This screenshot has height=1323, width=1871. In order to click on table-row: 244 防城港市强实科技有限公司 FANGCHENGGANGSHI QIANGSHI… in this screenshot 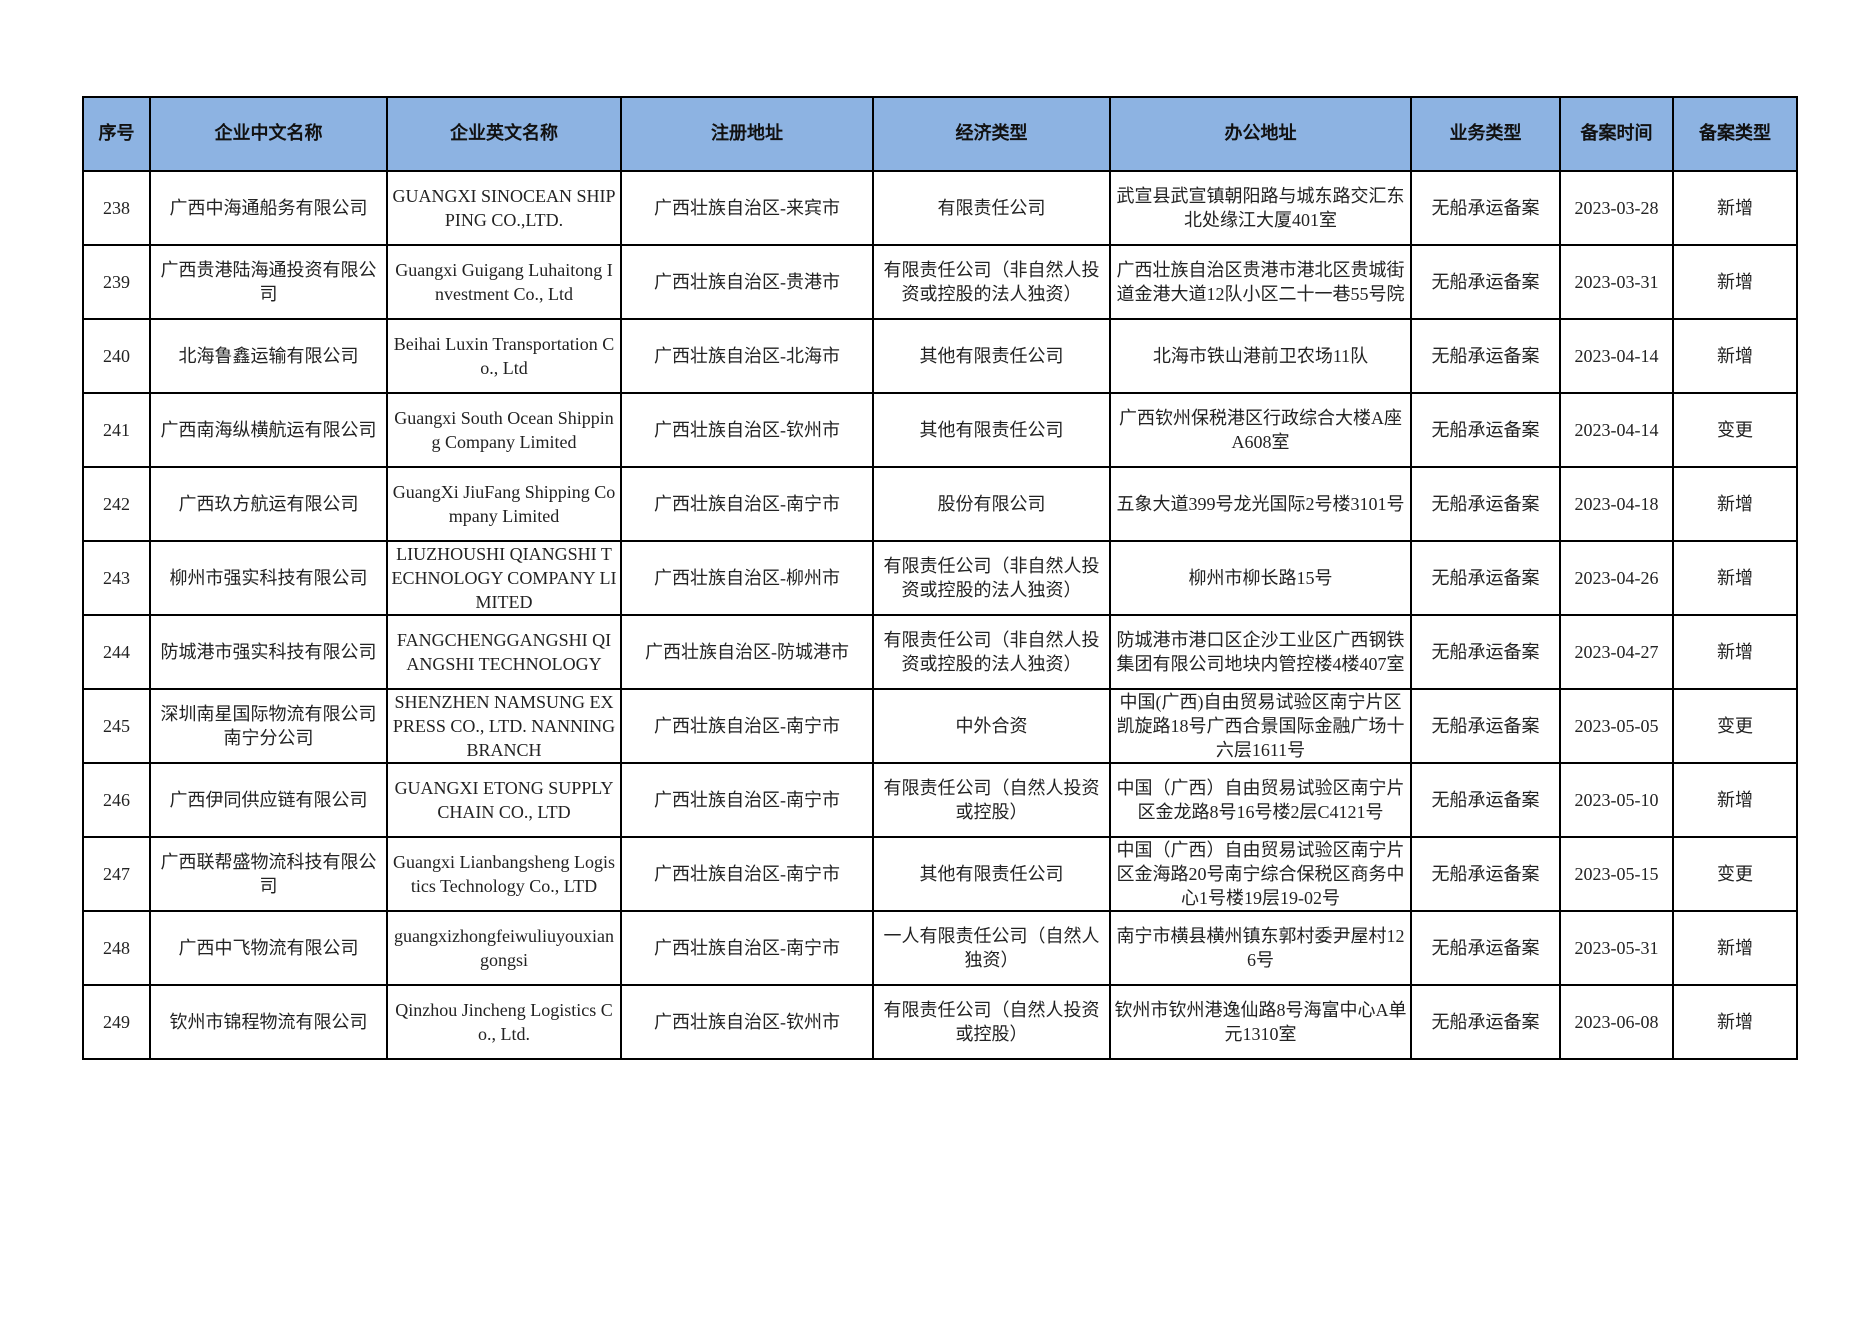, I will do `click(940, 652)`.